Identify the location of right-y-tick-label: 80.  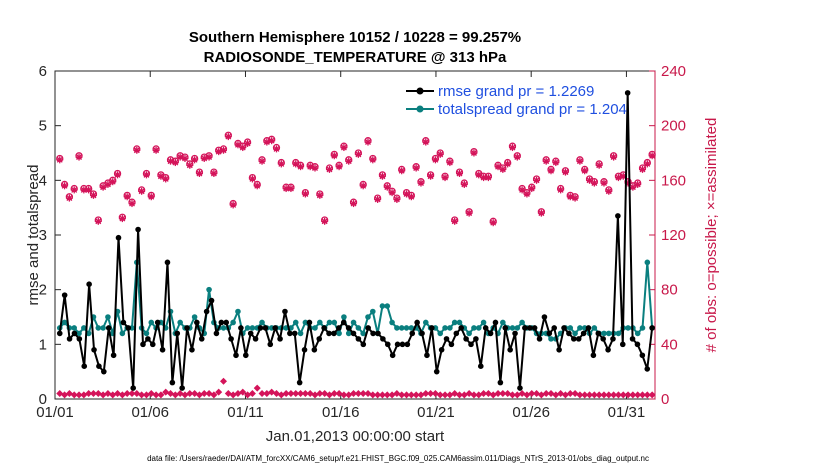
(669, 290).